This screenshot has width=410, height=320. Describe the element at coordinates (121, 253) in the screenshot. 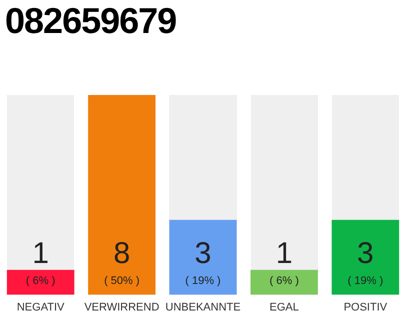

I see `data-label: 8` at that location.